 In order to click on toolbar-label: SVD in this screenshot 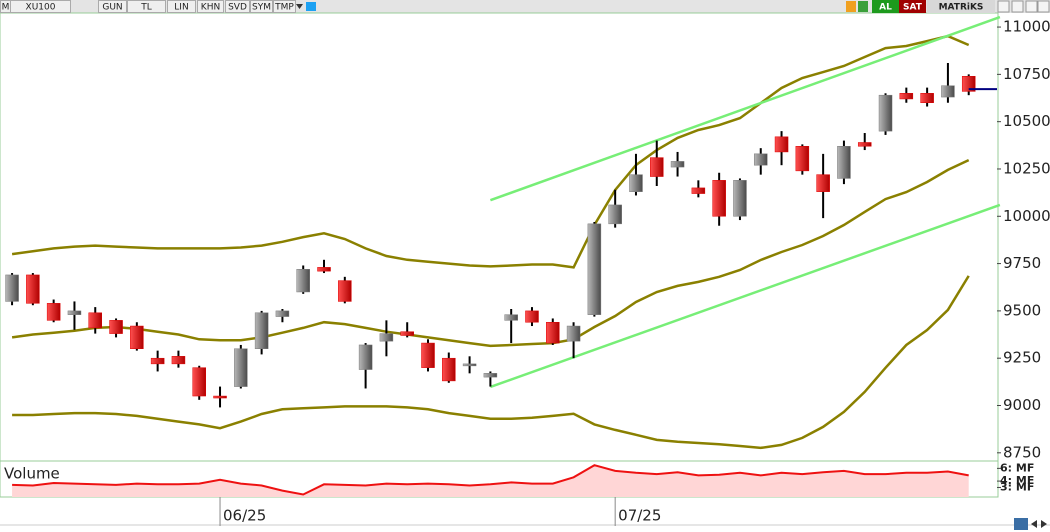, I will do `click(237, 8)`.